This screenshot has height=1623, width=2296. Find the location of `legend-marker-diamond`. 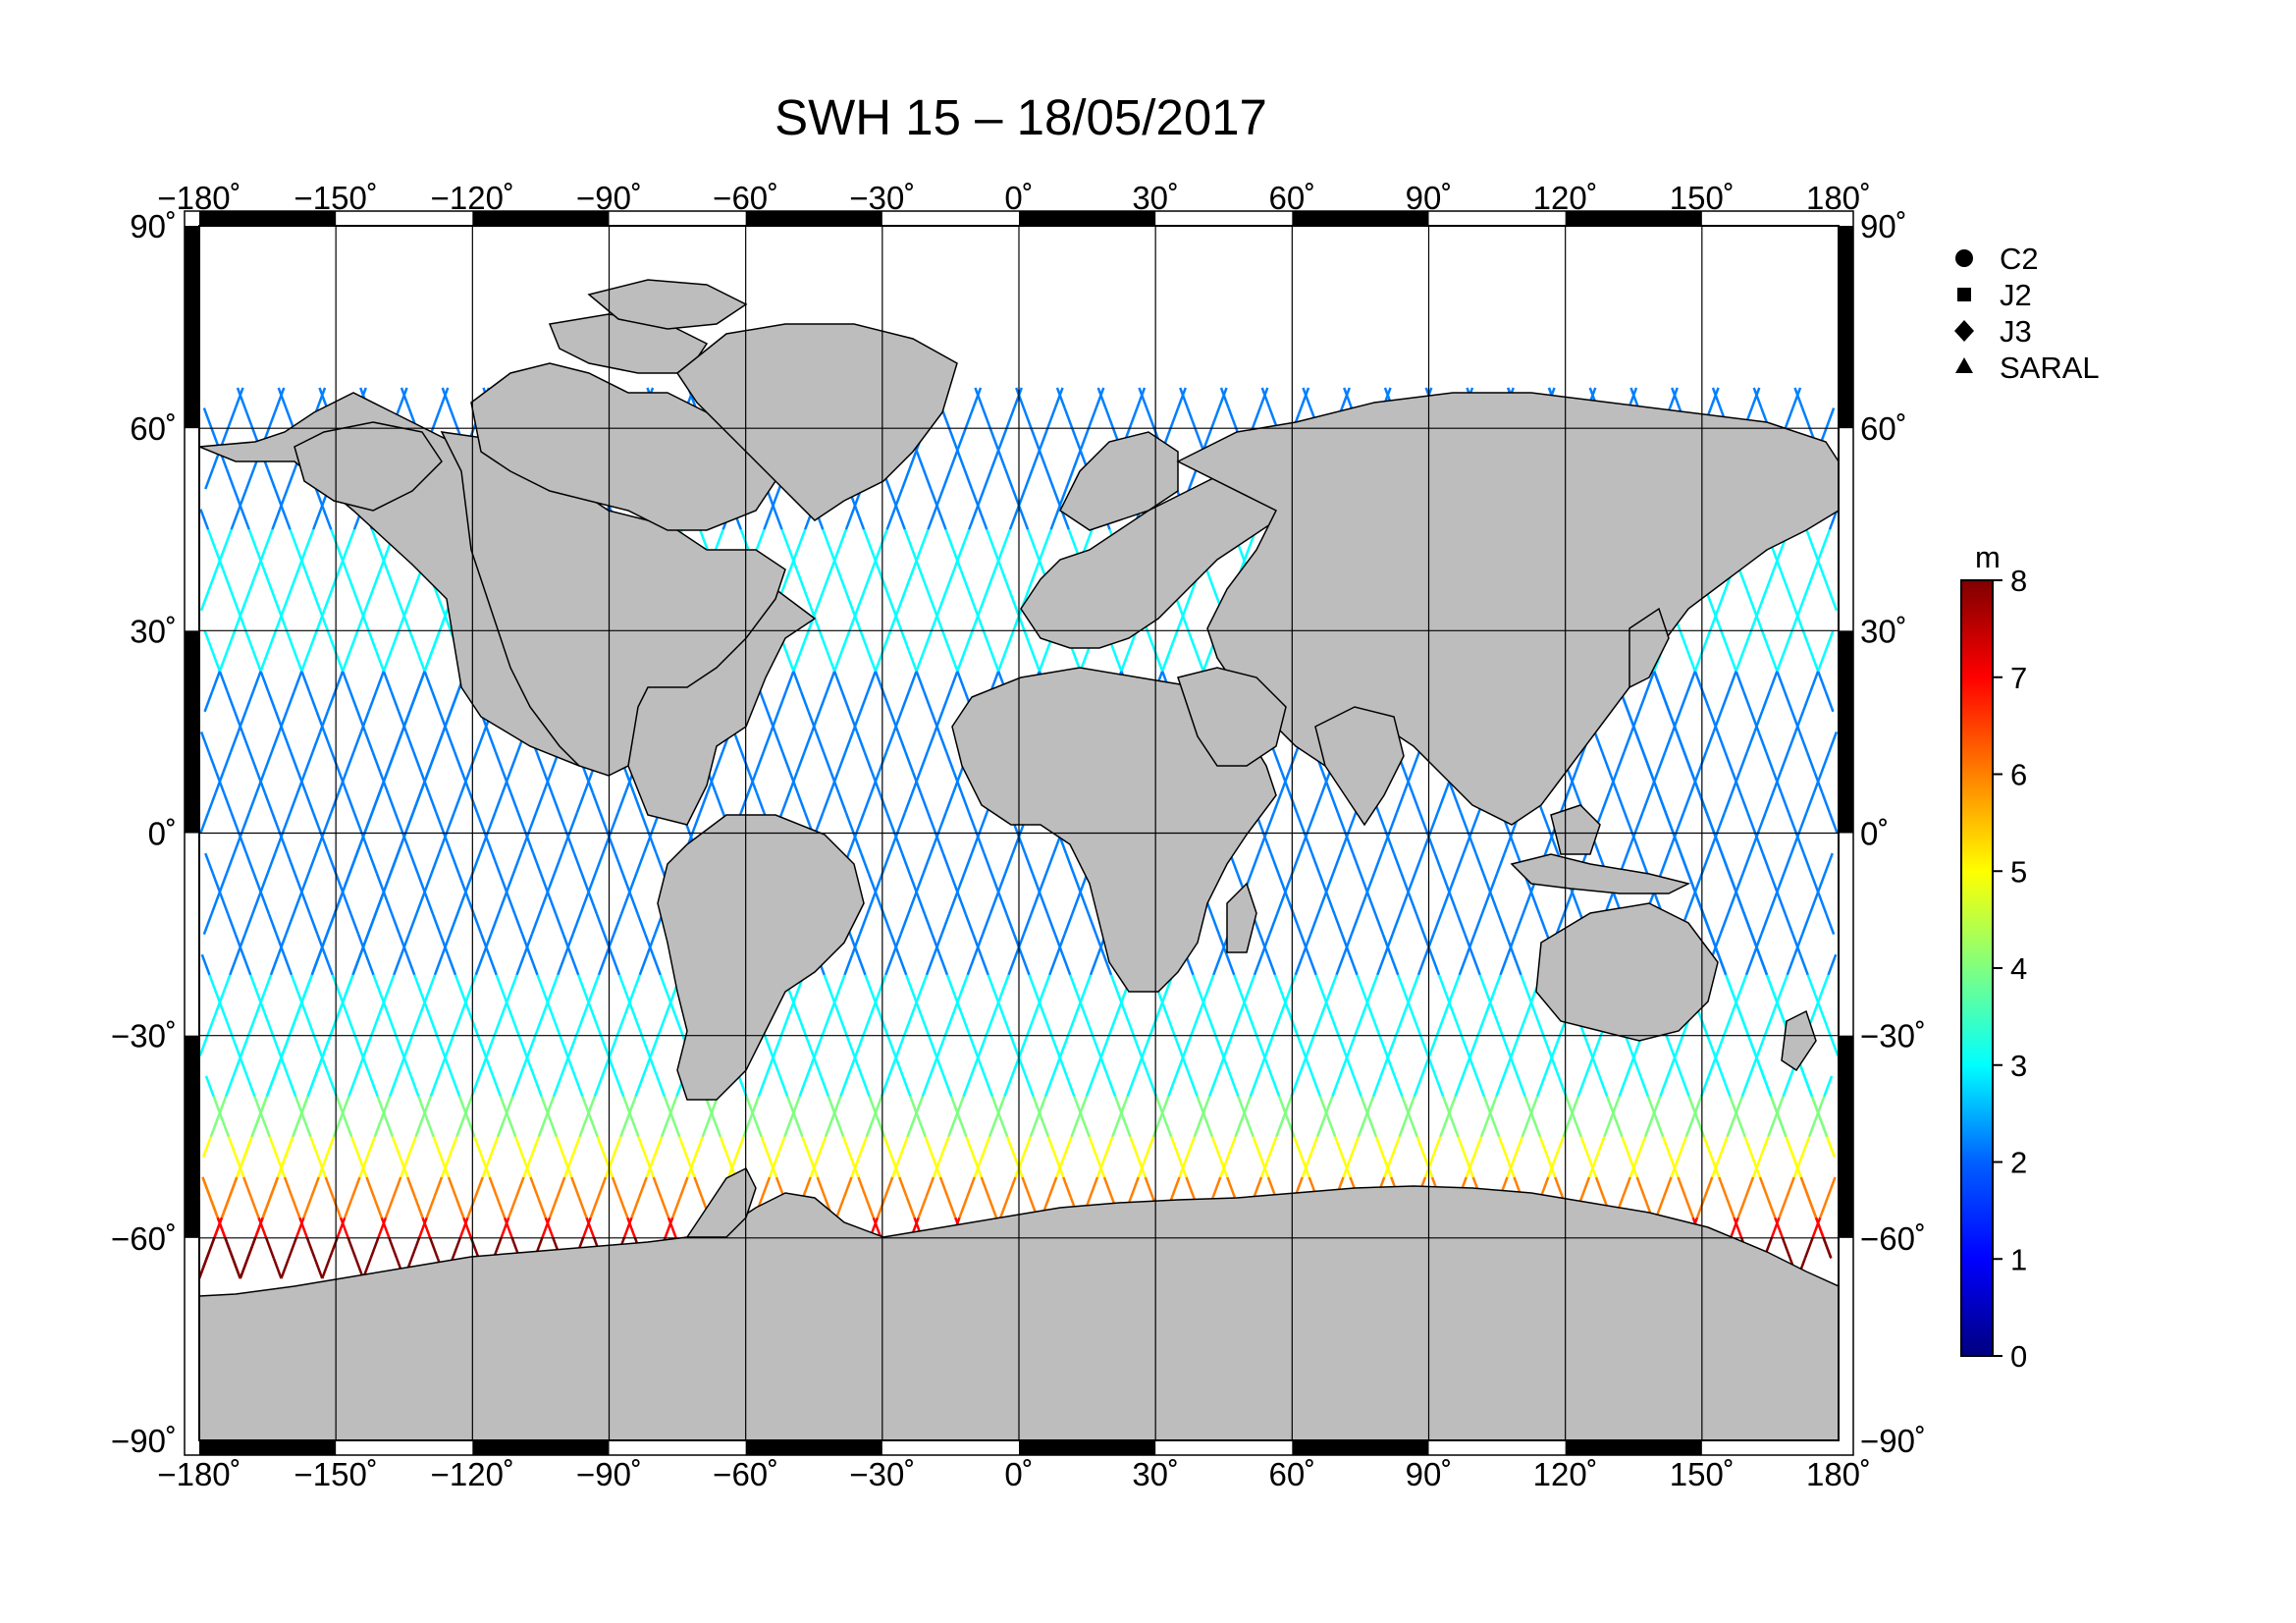

legend-marker-diamond is located at coordinates (1964, 331).